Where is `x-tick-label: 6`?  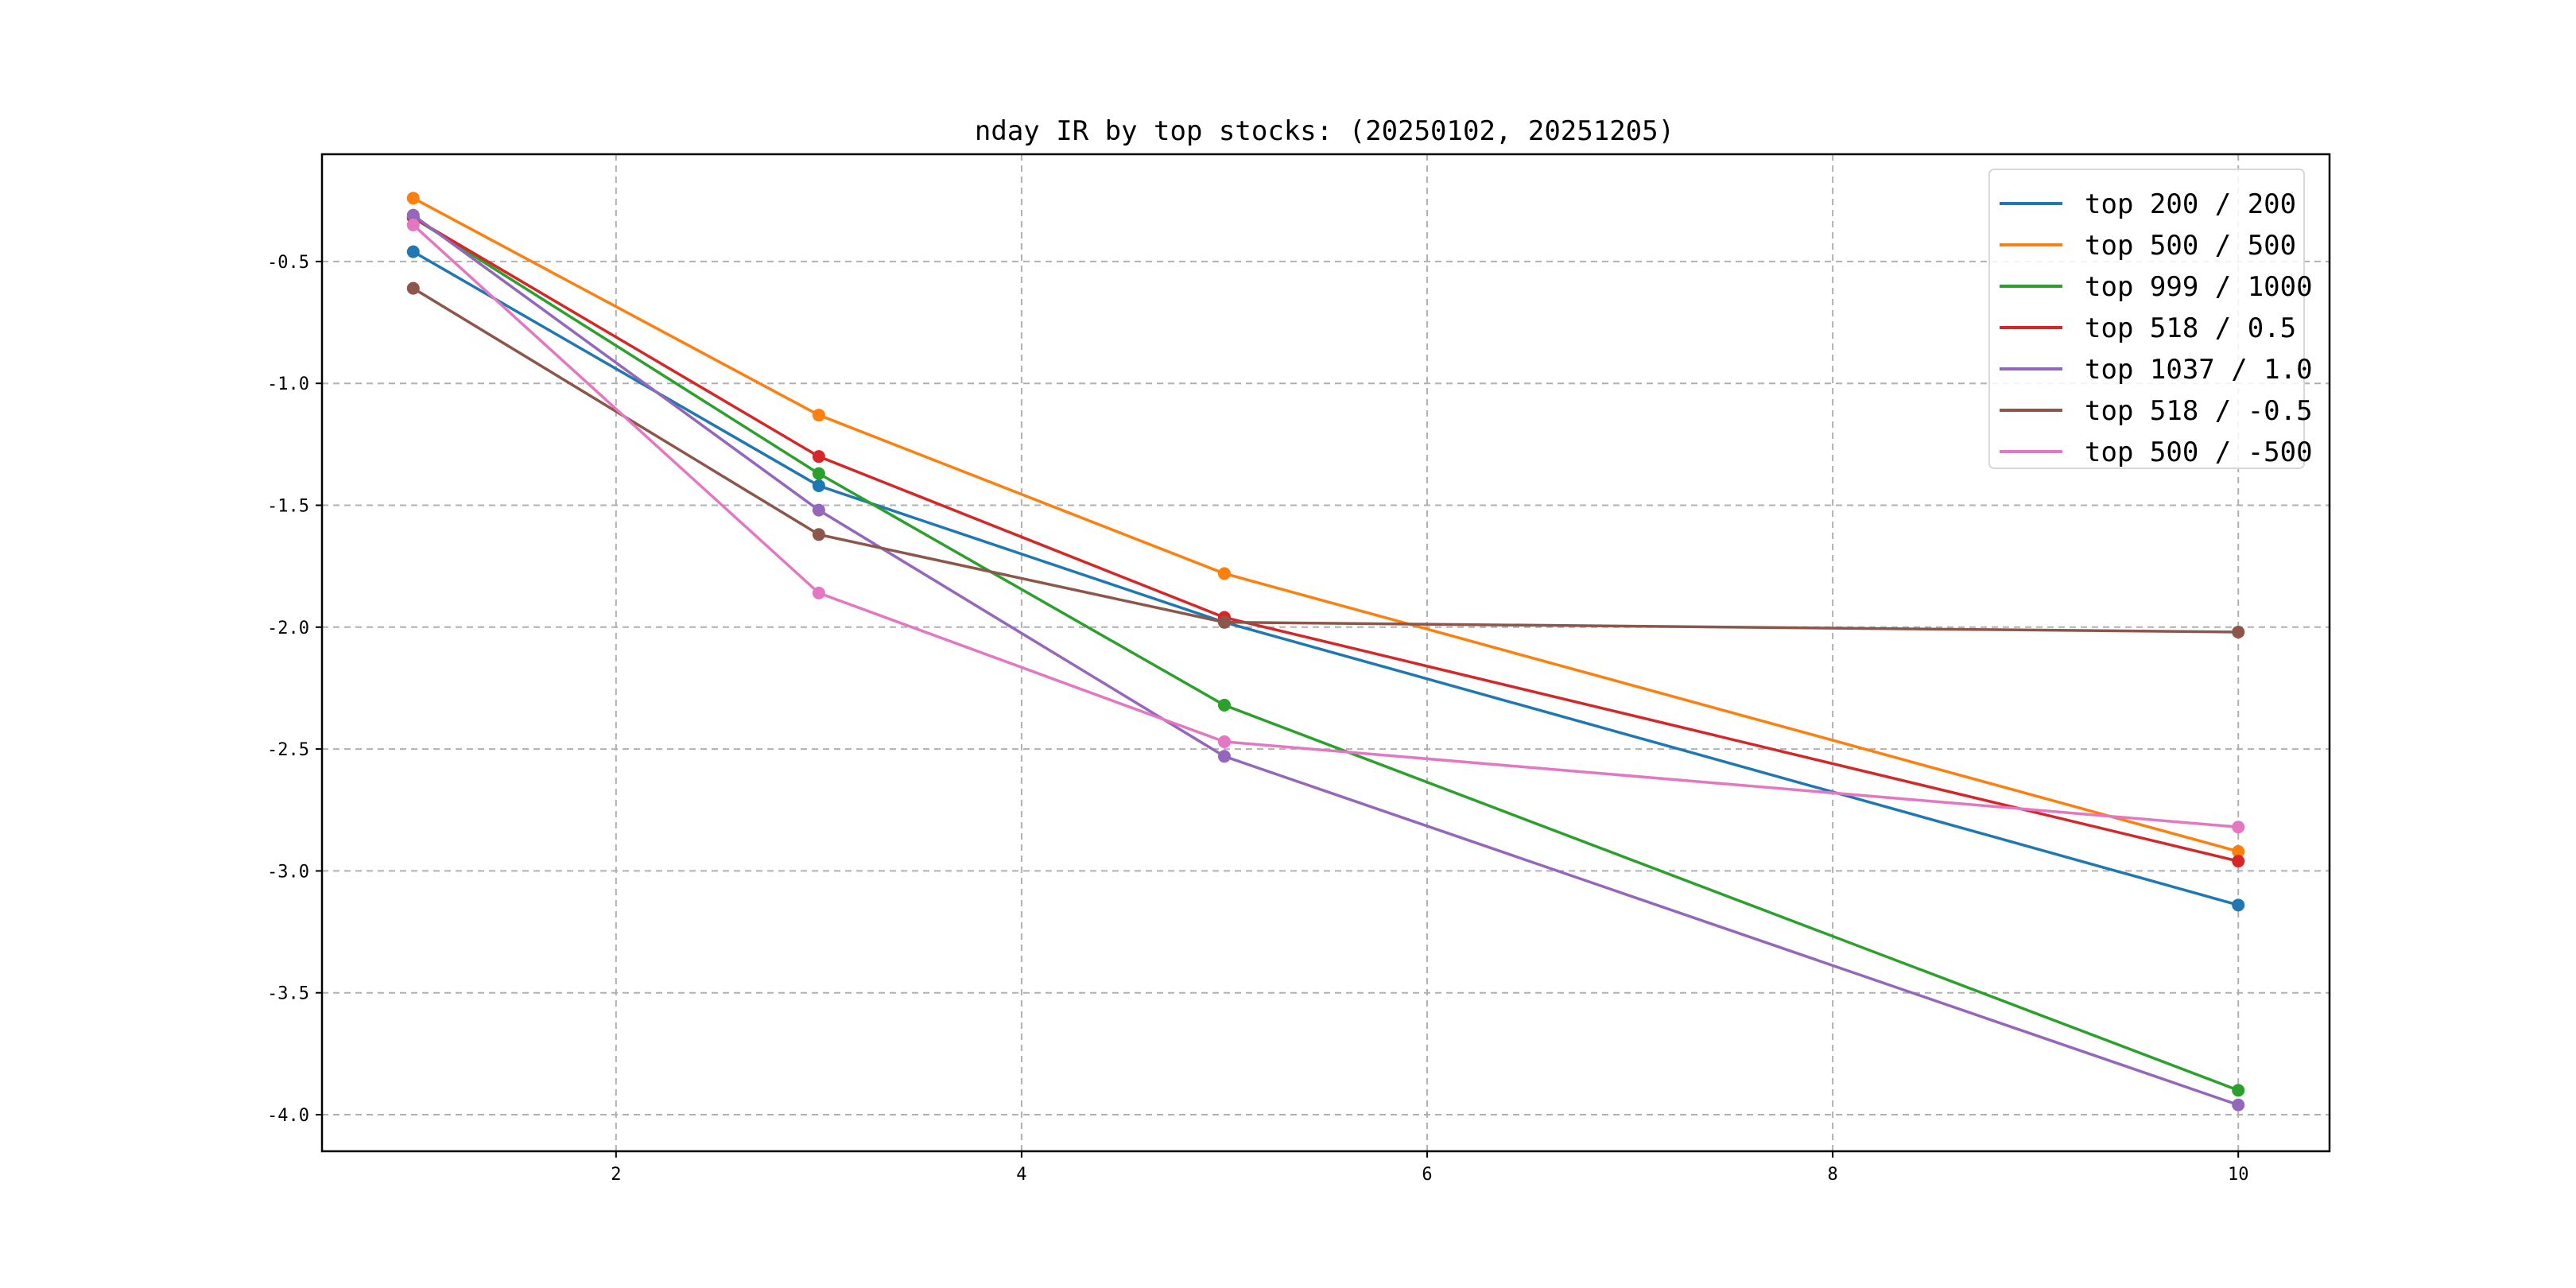 x-tick-label: 6 is located at coordinates (1427, 1175).